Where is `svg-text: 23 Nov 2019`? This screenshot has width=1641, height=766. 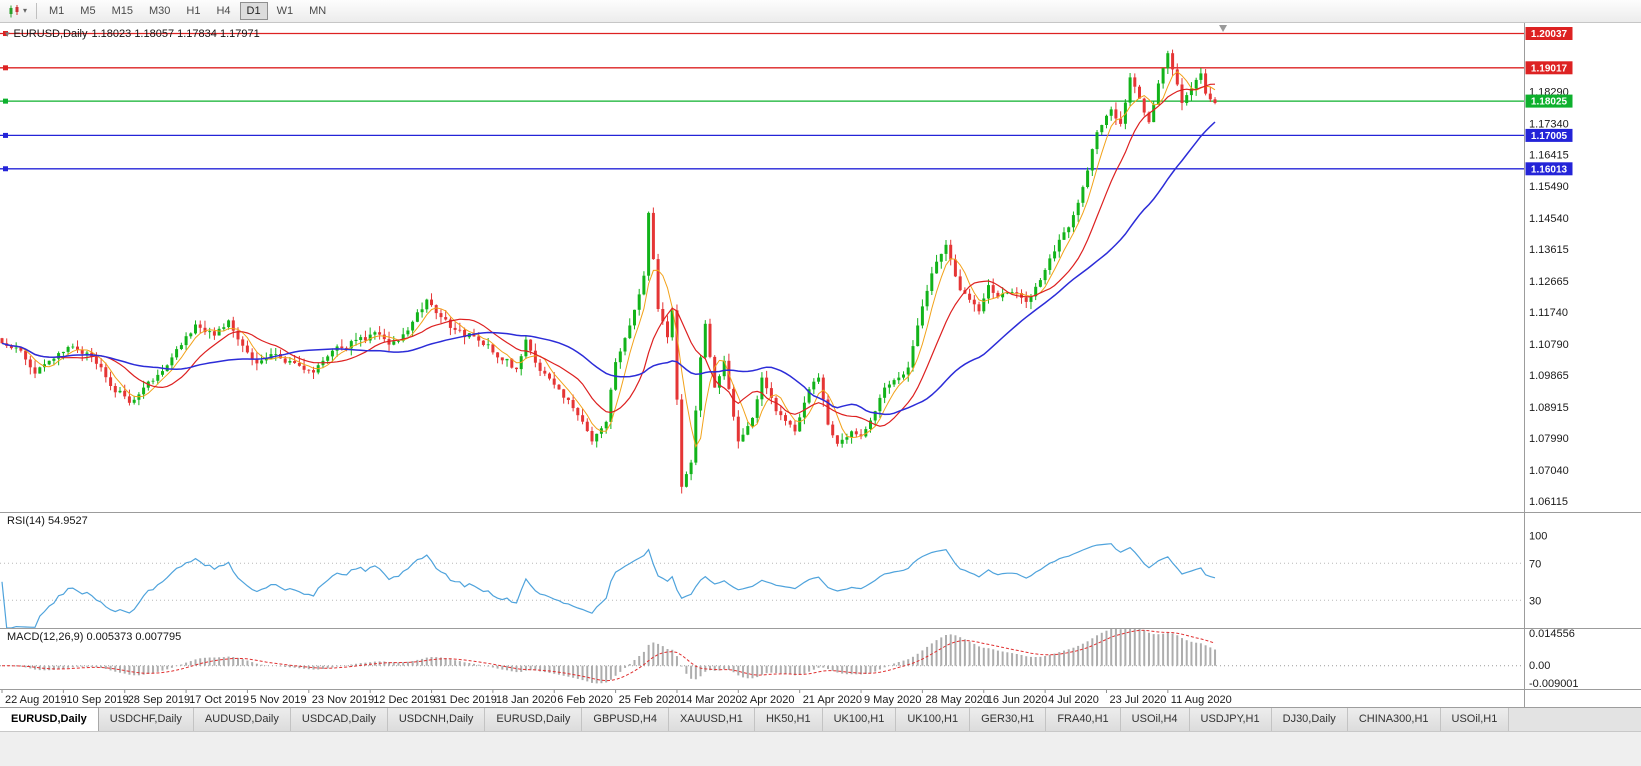
svg-text: 23 Nov 2019 is located at coordinates (343, 700).